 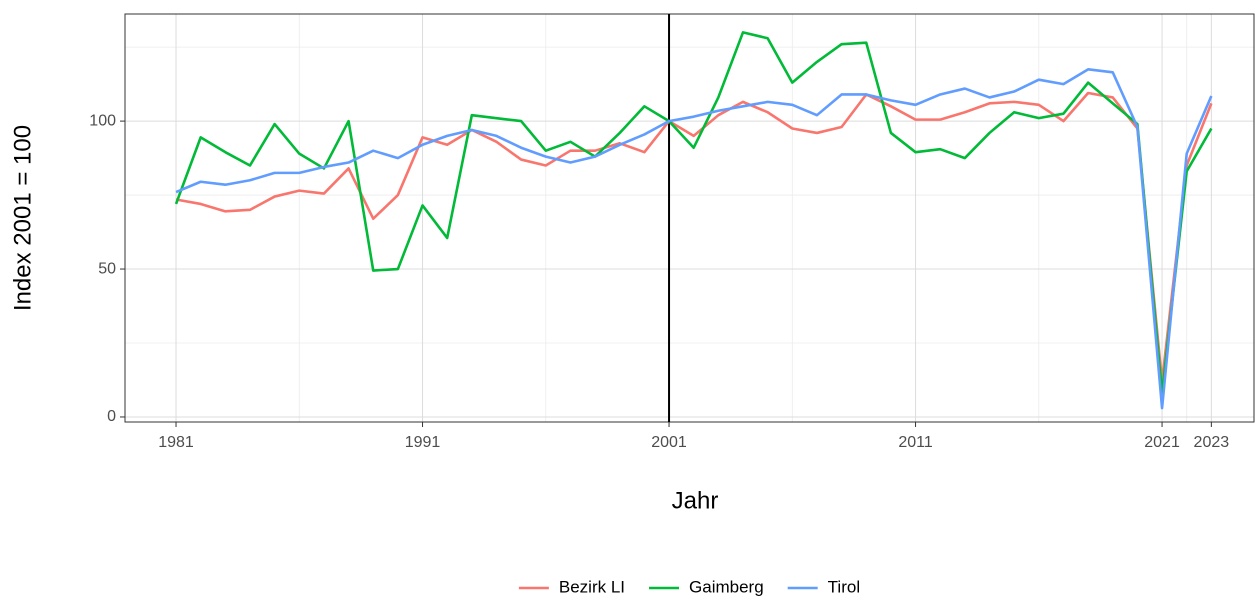 I want to click on x-tick-label: 2011, so click(x=915, y=442).